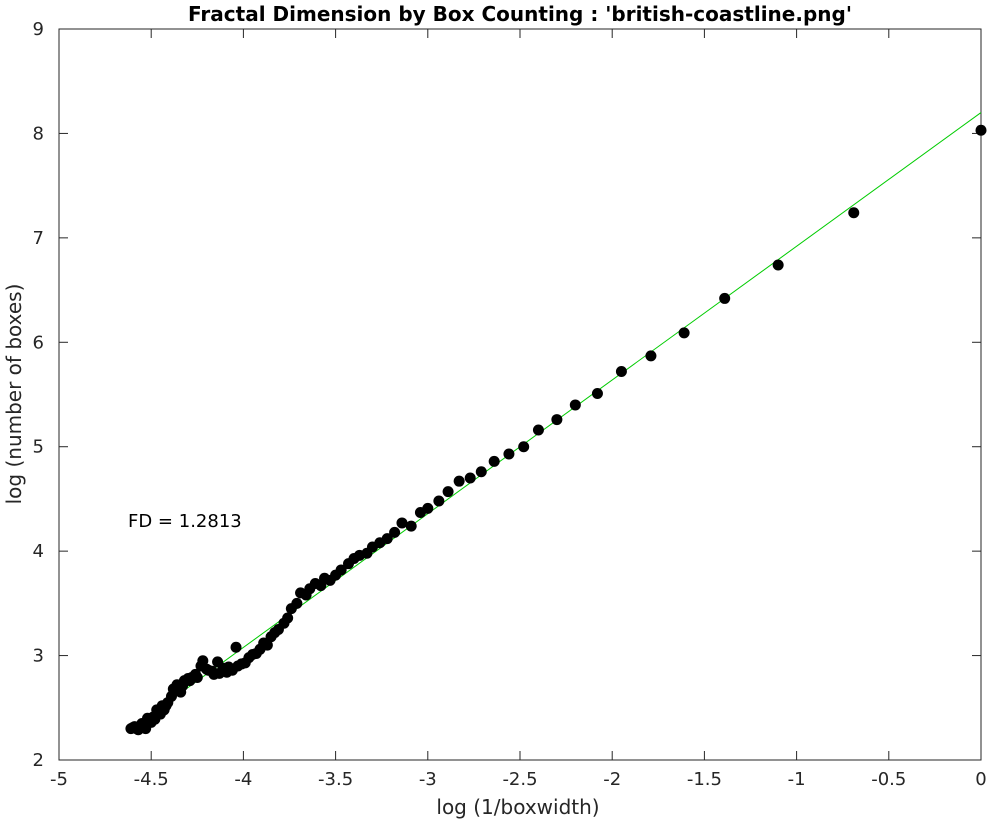 The width and height of the screenshot is (990, 824). What do you see at coordinates (38, 238) in the screenshot?
I see `y-tick-label: 7` at bounding box center [38, 238].